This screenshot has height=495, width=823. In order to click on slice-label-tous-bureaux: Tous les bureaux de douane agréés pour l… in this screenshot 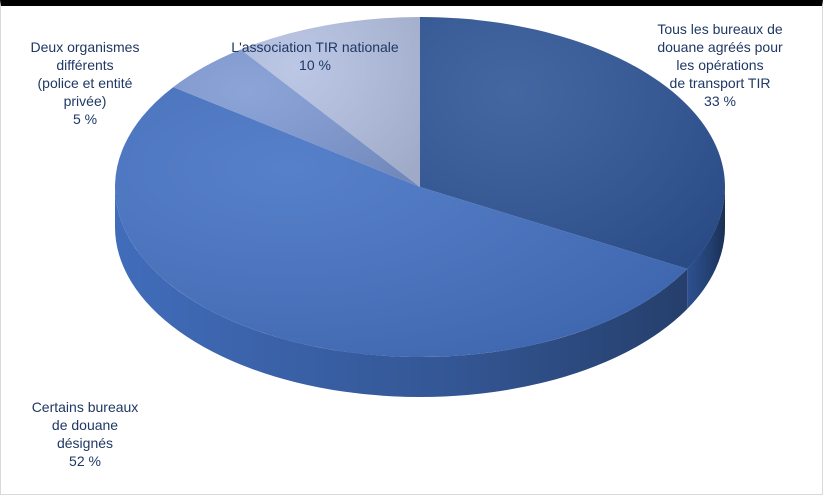, I will do `click(720, 65)`.